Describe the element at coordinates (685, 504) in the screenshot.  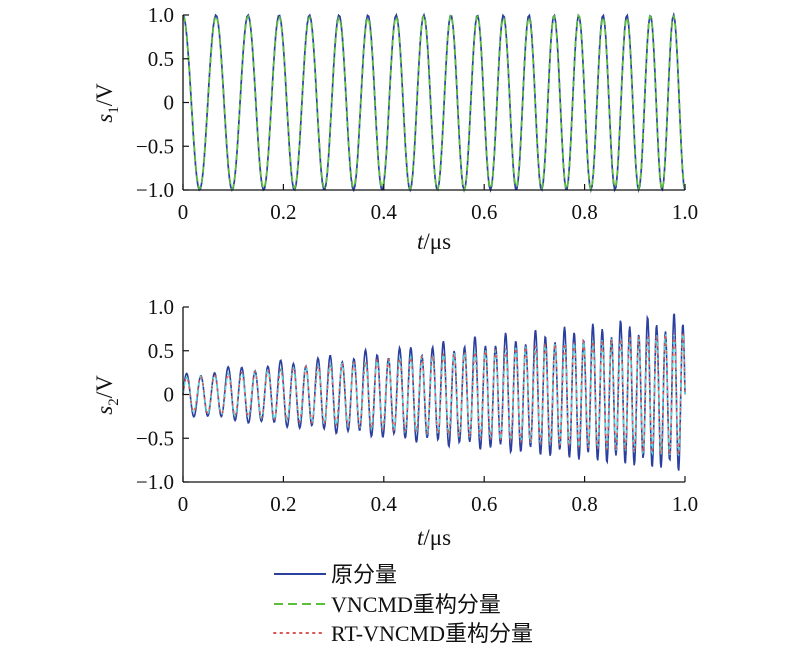
I see `bottom-x-tick-label: 1.0` at that location.